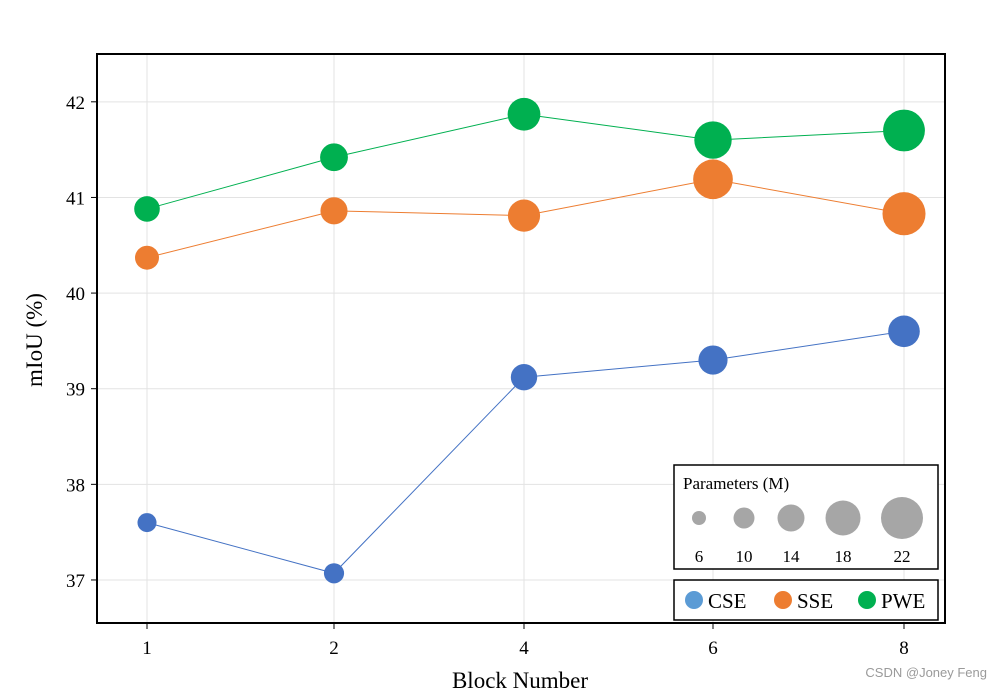 Image resolution: width=1001 pixels, height=690 pixels. Describe the element at coordinates (34, 340) in the screenshot. I see `y-axis-title: mIoU (%)` at that location.